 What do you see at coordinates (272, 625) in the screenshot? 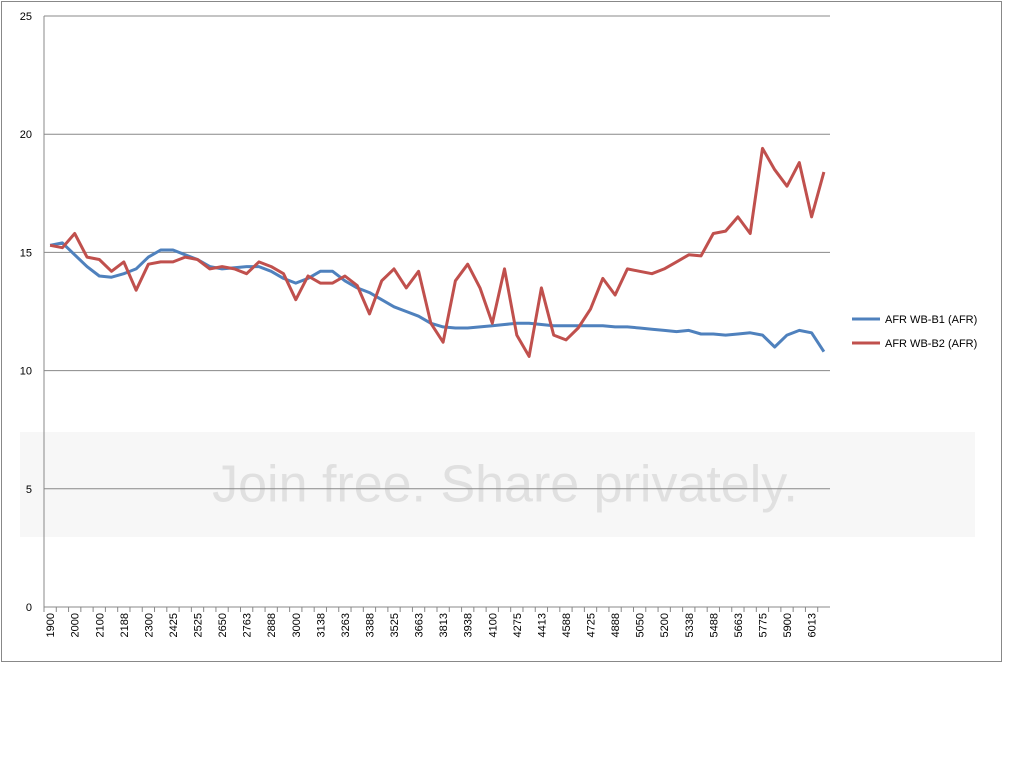
I see `x-tick-label: 2888` at bounding box center [272, 625].